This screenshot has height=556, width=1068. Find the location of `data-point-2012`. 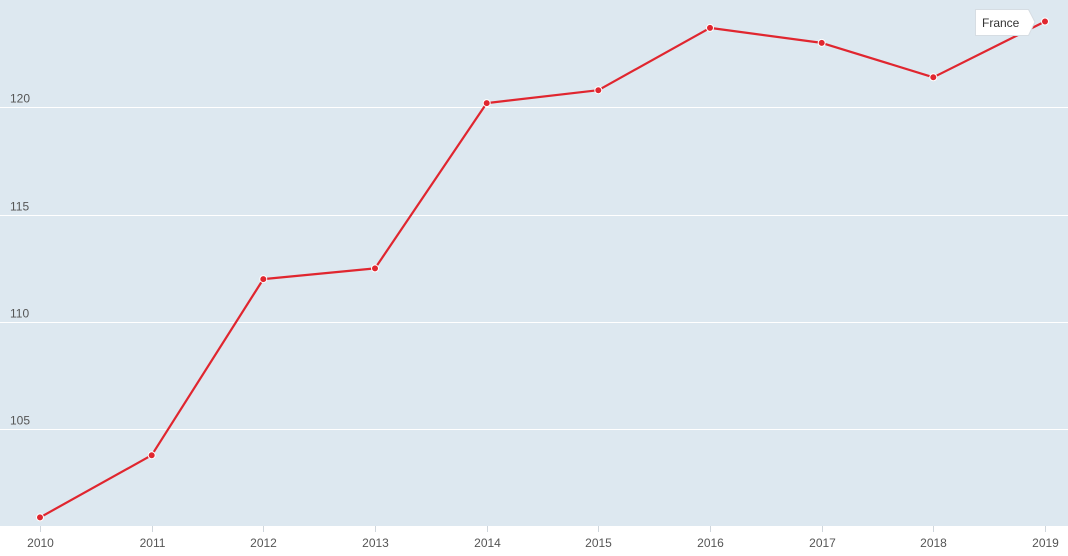

data-point-2012 is located at coordinates (263, 279).